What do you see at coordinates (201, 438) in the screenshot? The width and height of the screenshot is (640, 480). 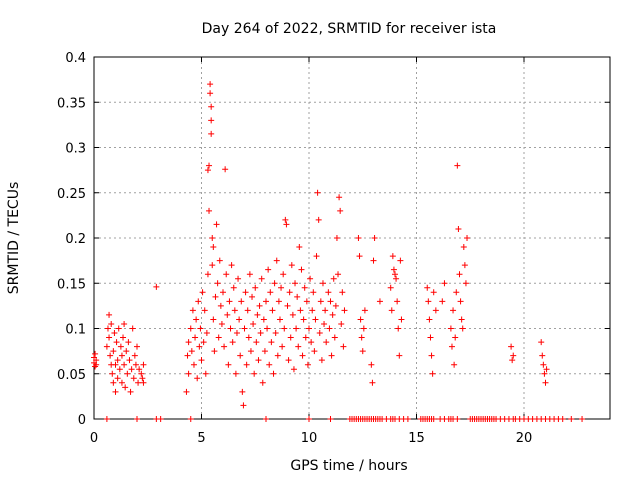 I see `x-tick-label: 5` at bounding box center [201, 438].